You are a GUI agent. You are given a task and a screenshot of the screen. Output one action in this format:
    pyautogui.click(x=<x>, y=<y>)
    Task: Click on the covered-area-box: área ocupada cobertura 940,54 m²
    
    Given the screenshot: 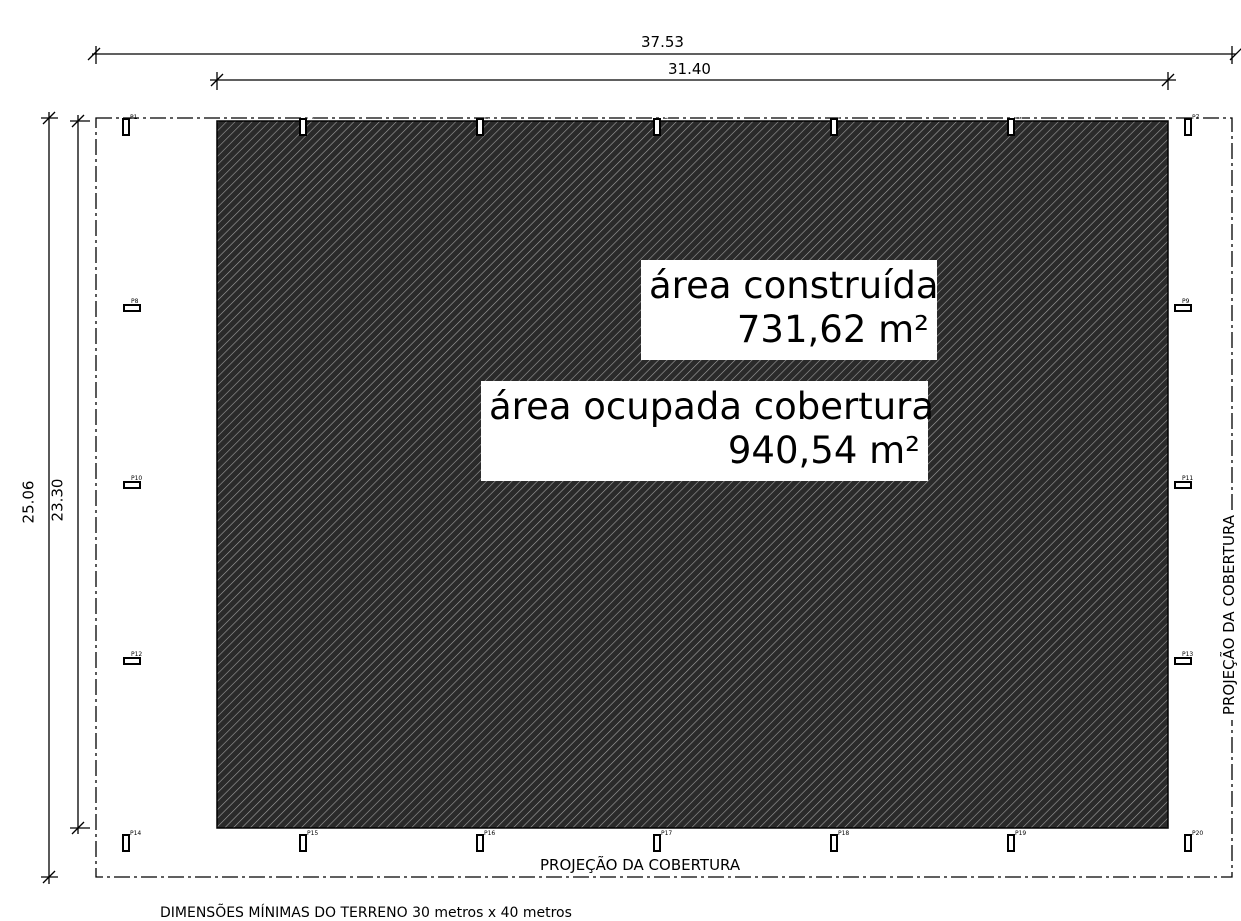 What is the action you would take?
    pyautogui.click(x=708, y=431)
    